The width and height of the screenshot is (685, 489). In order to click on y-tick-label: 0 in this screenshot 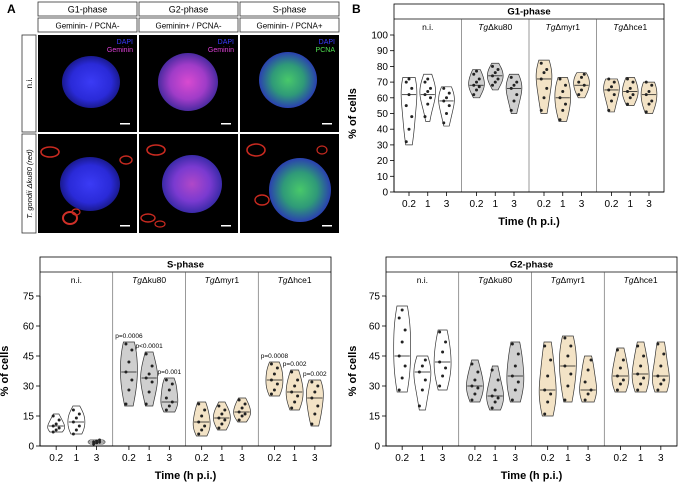, I will do `click(31, 447)`.